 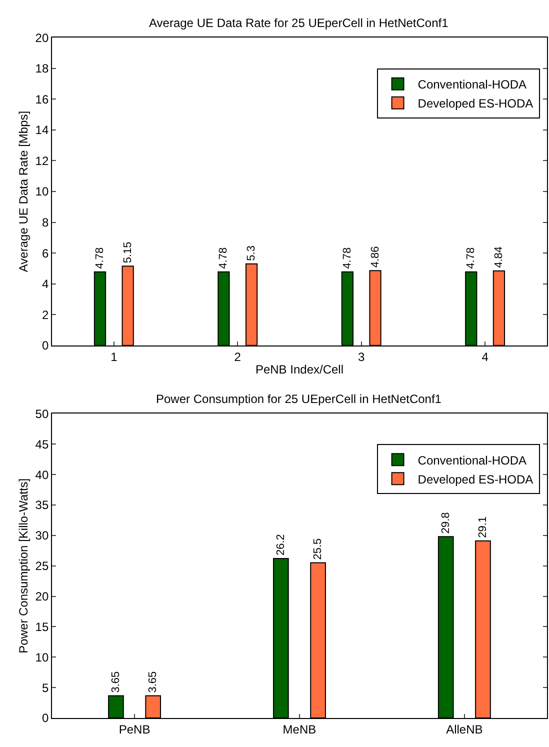 I want to click on chart-title: Power Consumption for 25 UEperCell in HetNetConf1, so click(x=299, y=399).